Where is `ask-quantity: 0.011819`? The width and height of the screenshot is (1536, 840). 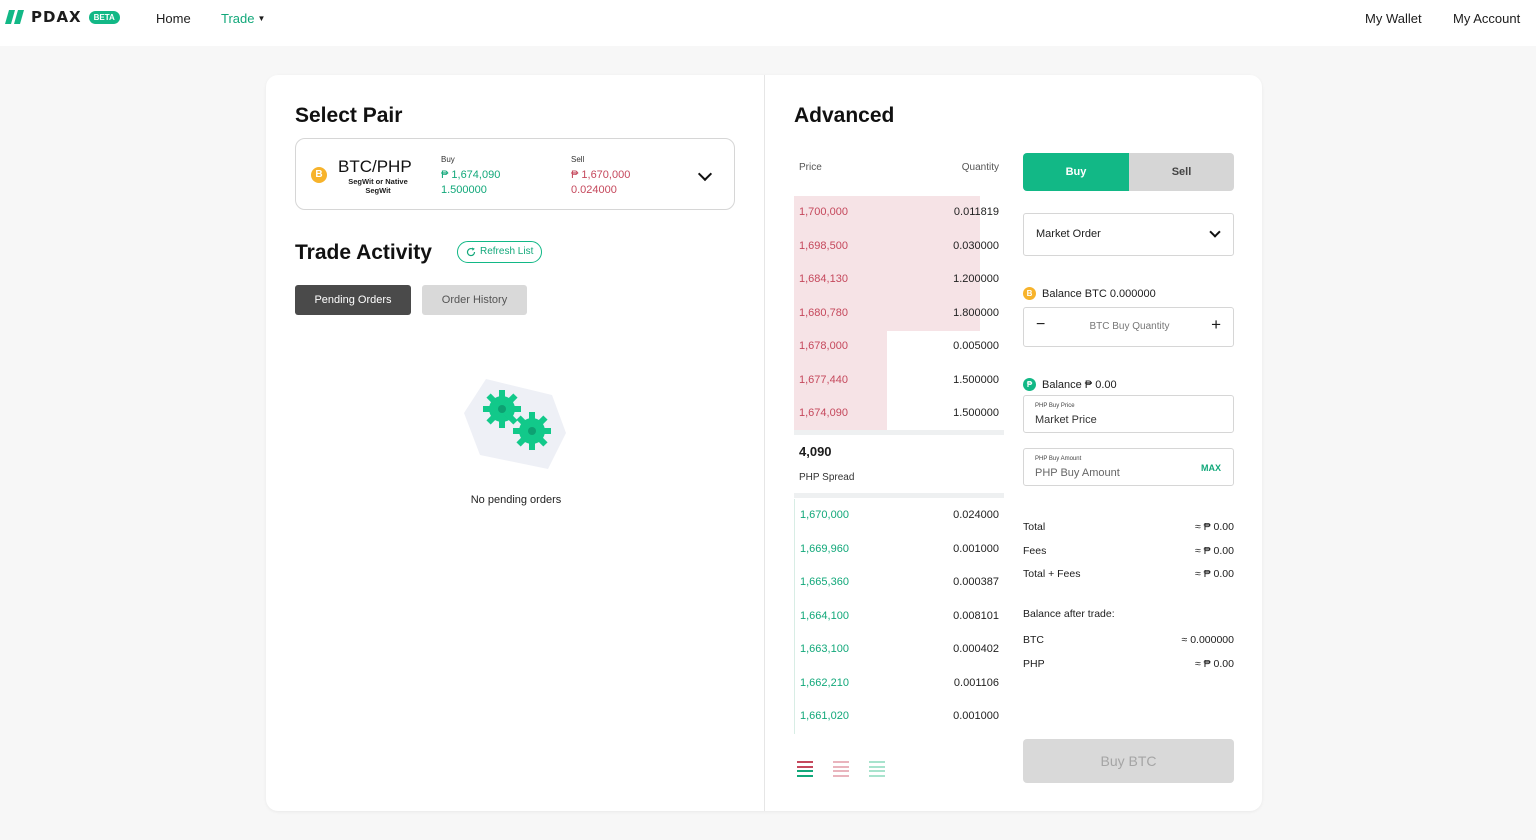
ask-quantity: 0.011819 is located at coordinates (976, 212).